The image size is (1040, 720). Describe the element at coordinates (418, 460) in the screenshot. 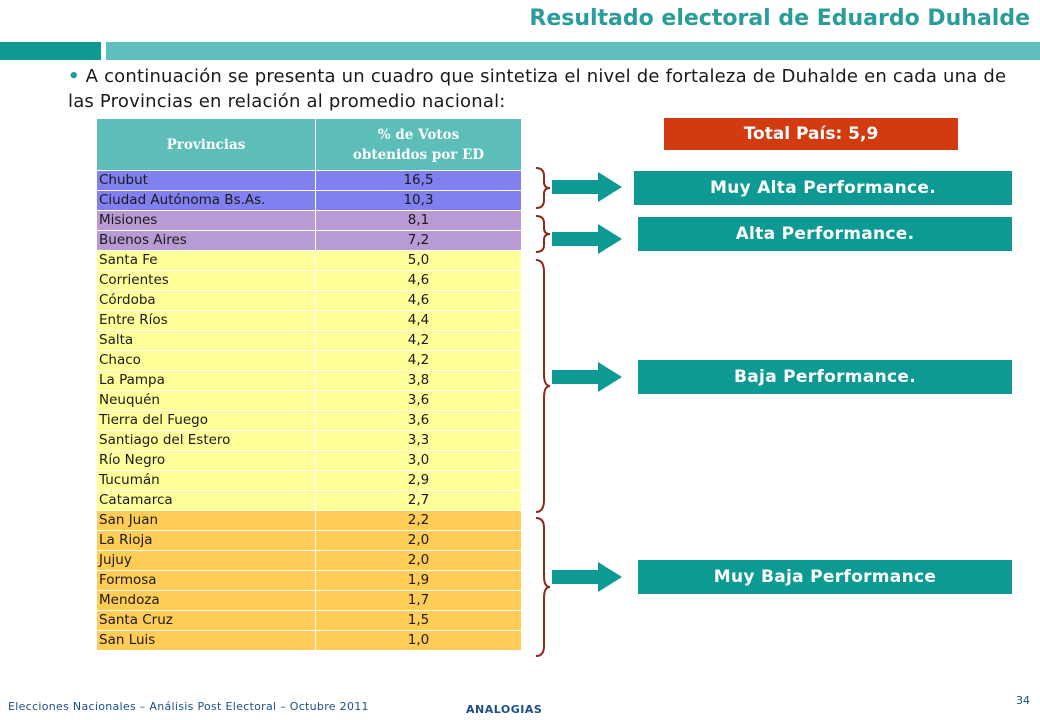

I see `vote-percent-cell: 3,0` at that location.